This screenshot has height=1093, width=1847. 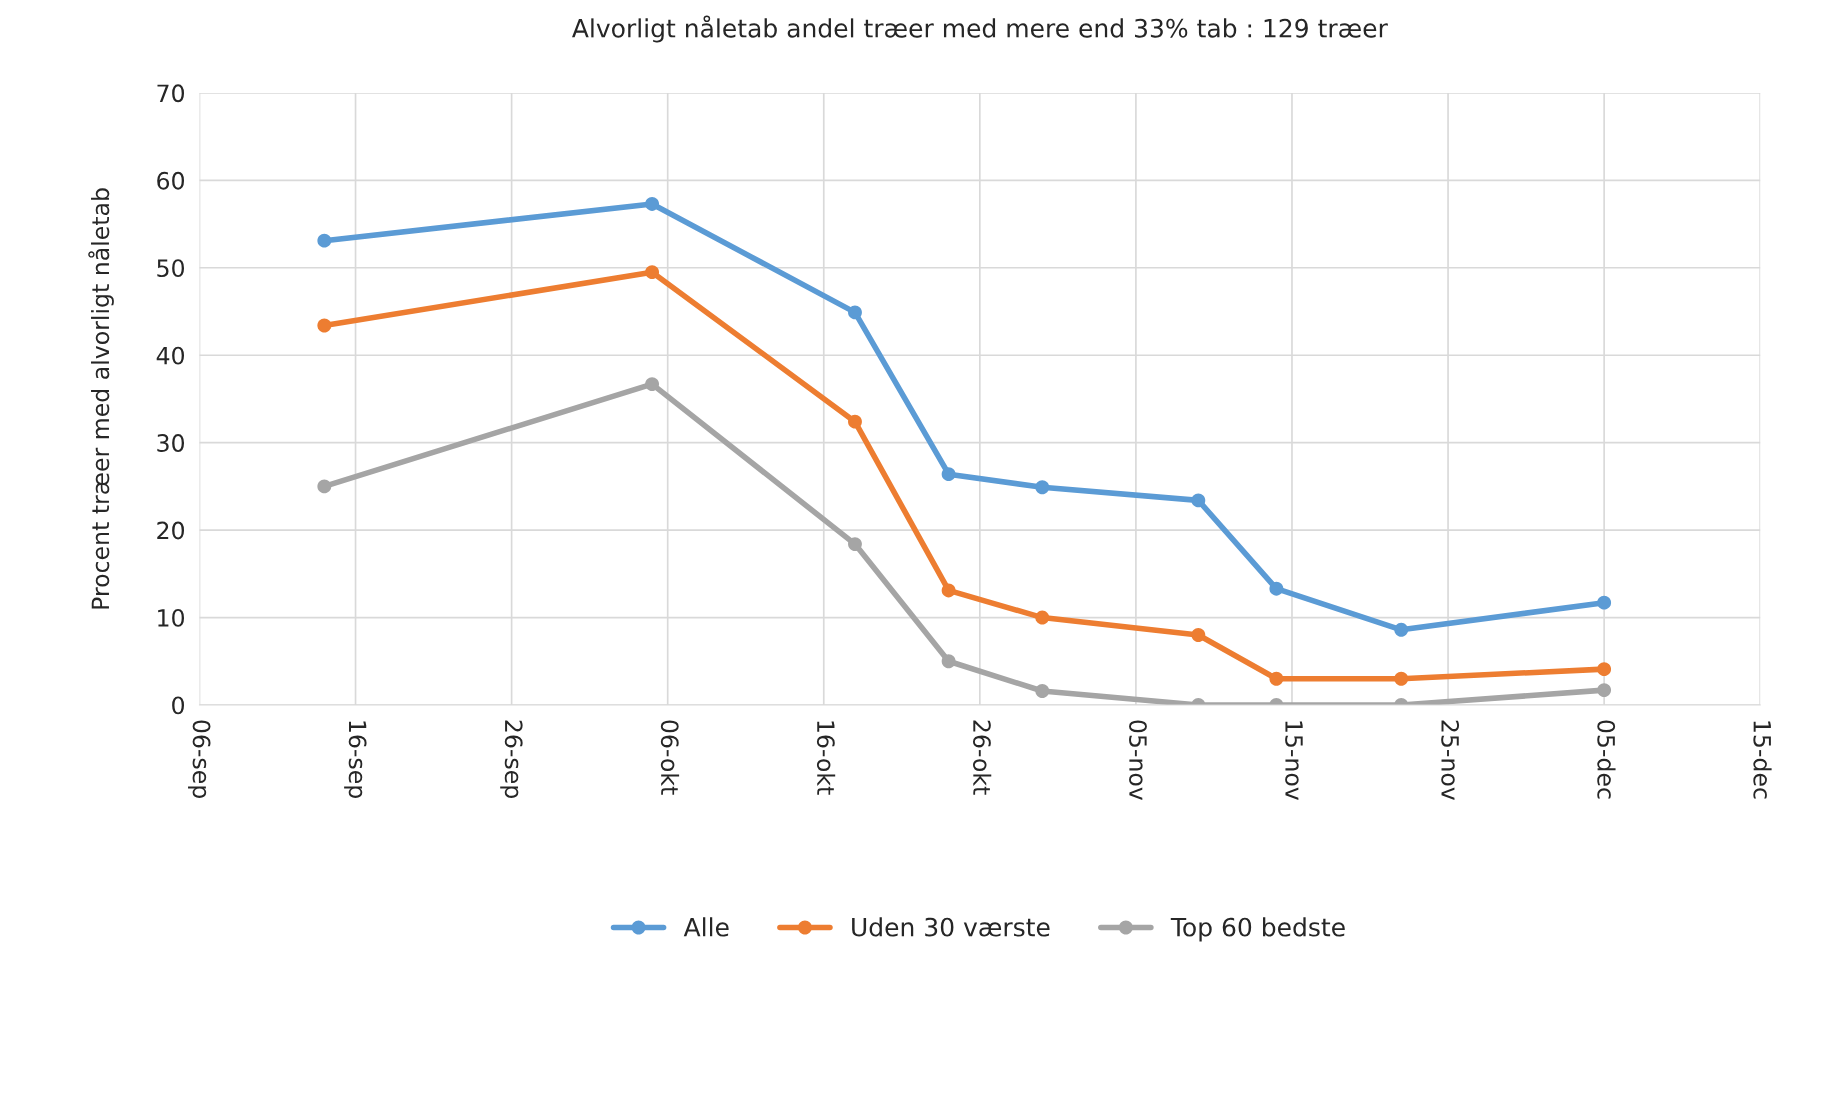 I want to click on y-axis-title: Procent træer med alvorligt nåletab, so click(x=101, y=398).